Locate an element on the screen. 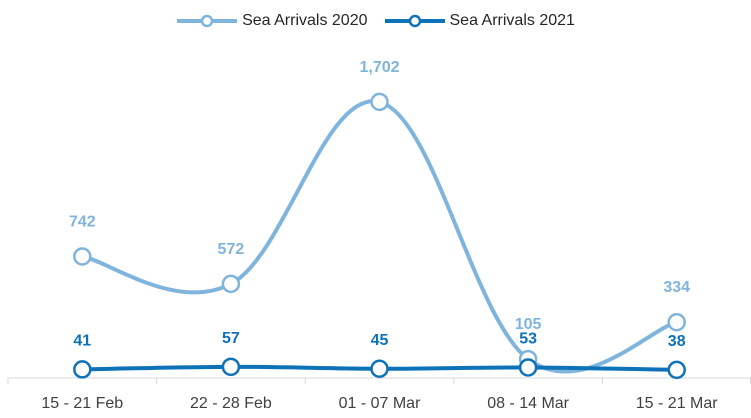 This screenshot has height=418, width=751. legend-item-2021: Sea Arrivals 2021 is located at coordinates (479, 21).